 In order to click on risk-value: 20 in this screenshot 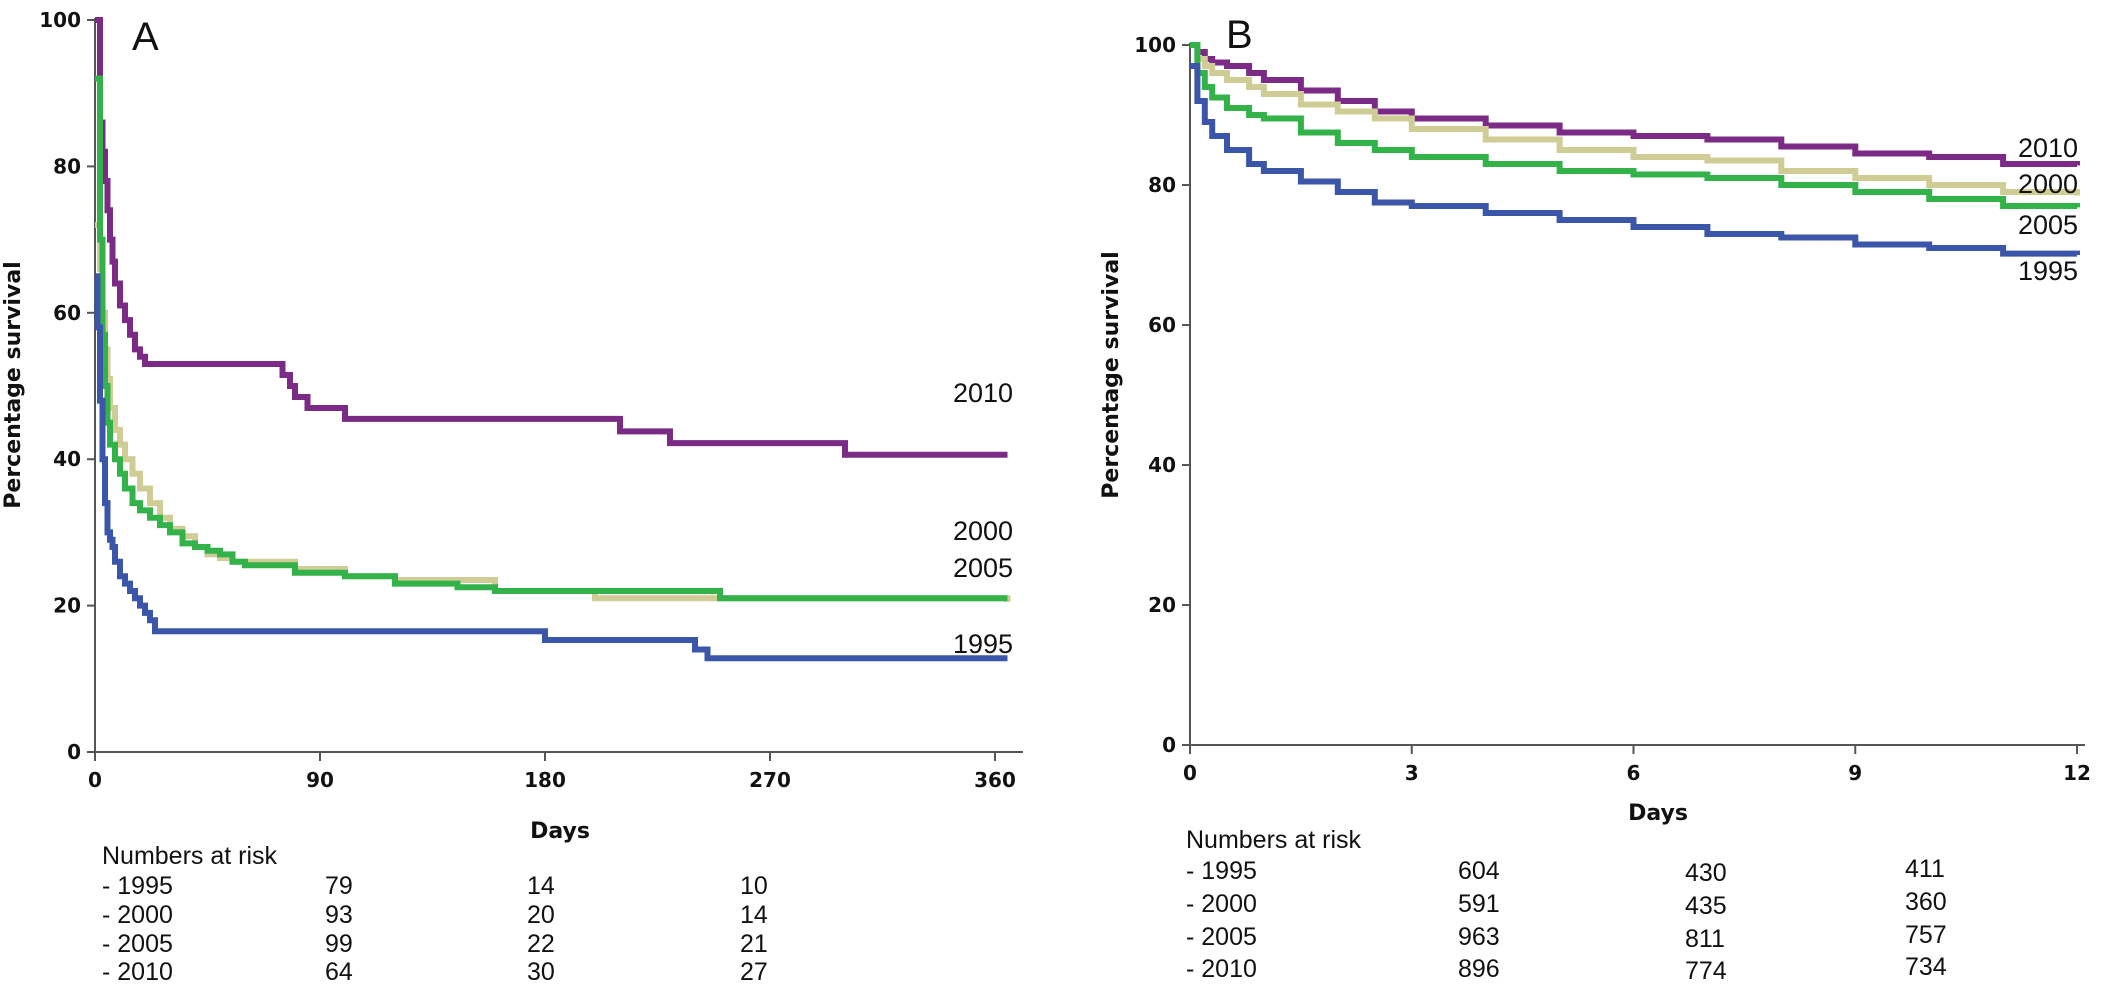, I will do `click(541, 915)`.